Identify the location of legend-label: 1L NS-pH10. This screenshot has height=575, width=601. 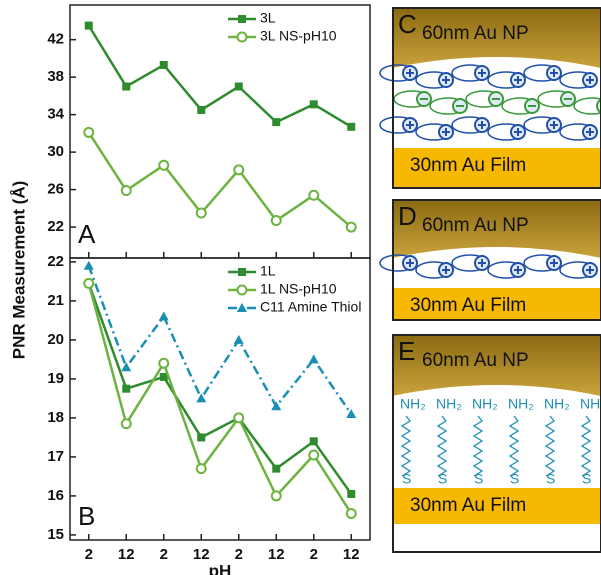
(298, 289).